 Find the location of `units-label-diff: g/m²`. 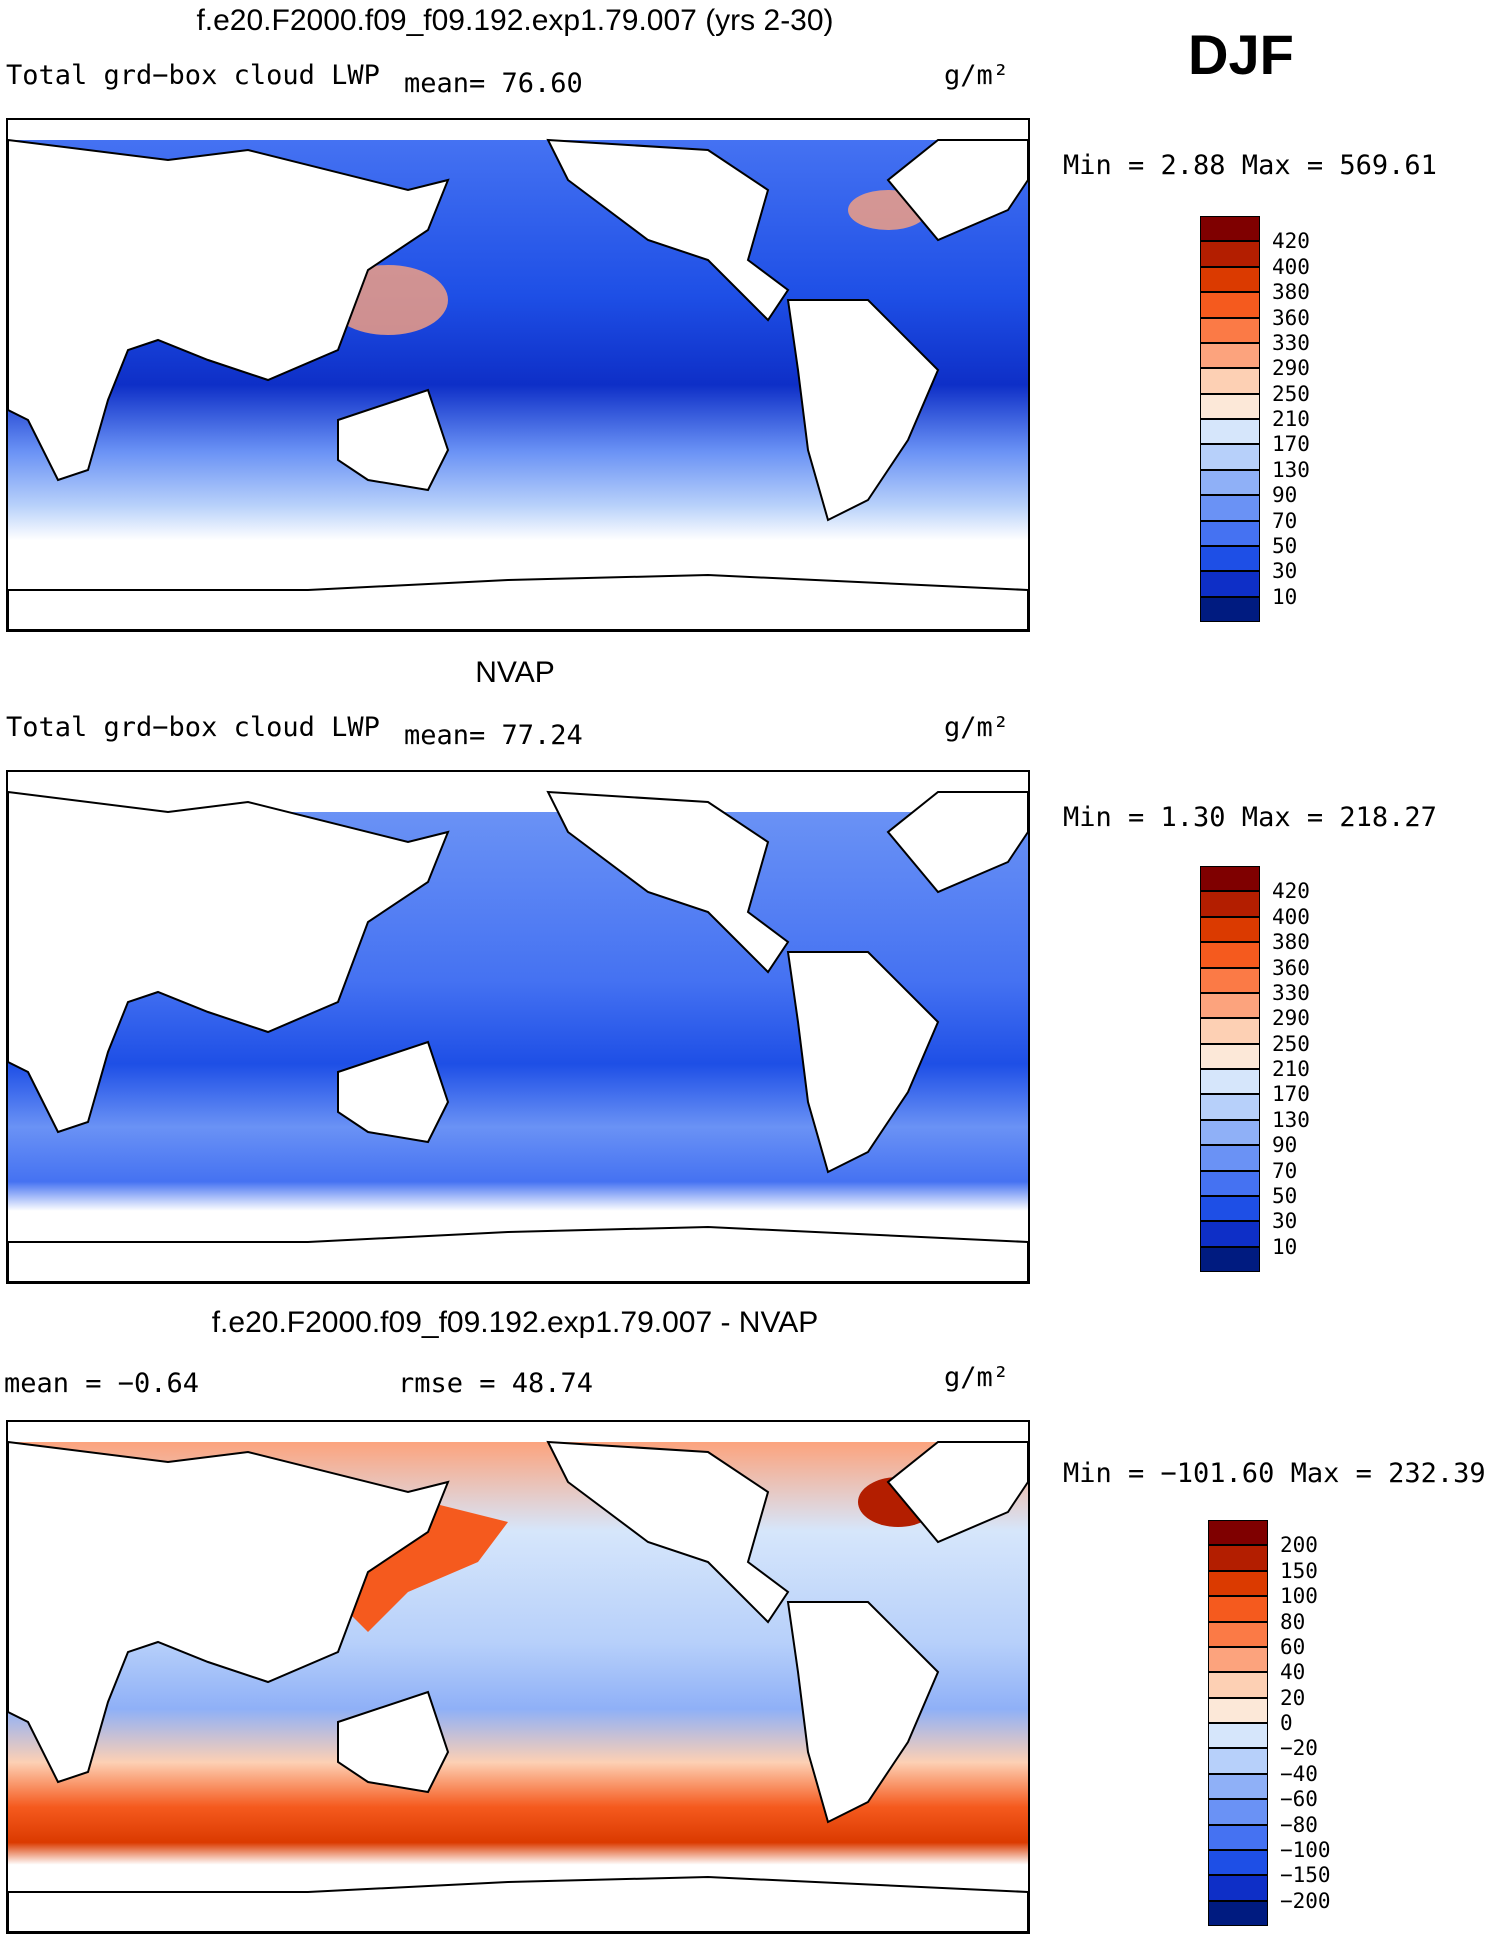

units-label-diff: g/m² is located at coordinates (977, 1377).